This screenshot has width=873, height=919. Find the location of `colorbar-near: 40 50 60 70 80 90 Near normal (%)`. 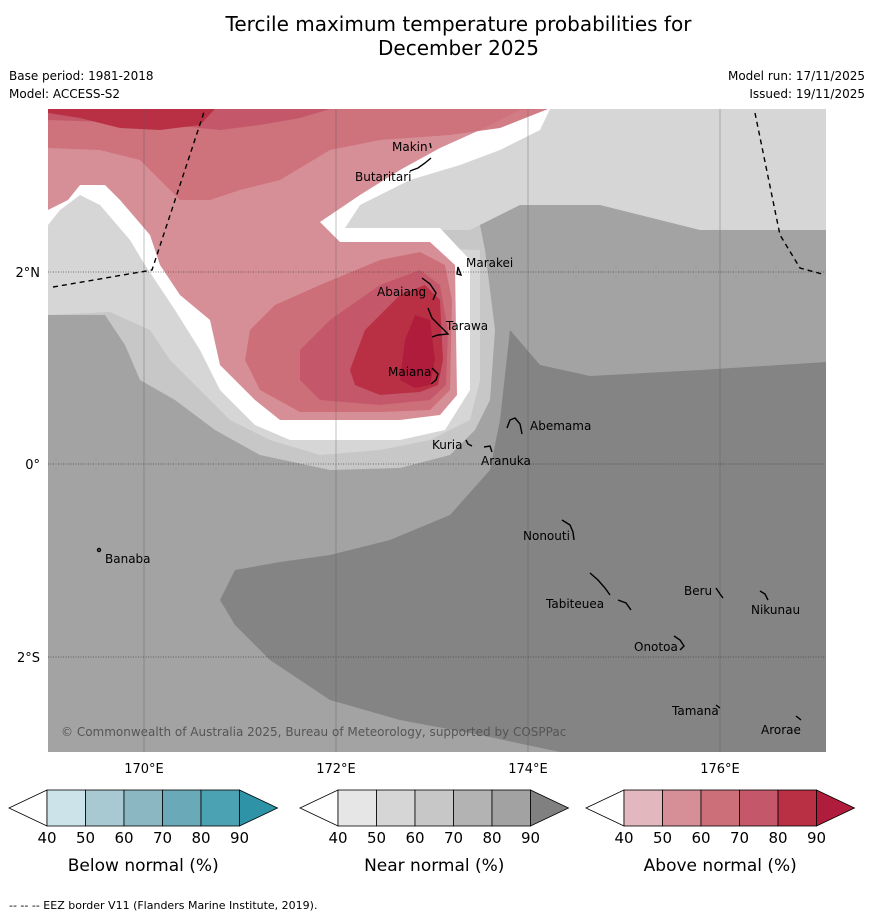

colorbar-near: 40 50 60 70 80 90 Near normal (%) is located at coordinates (434, 832).